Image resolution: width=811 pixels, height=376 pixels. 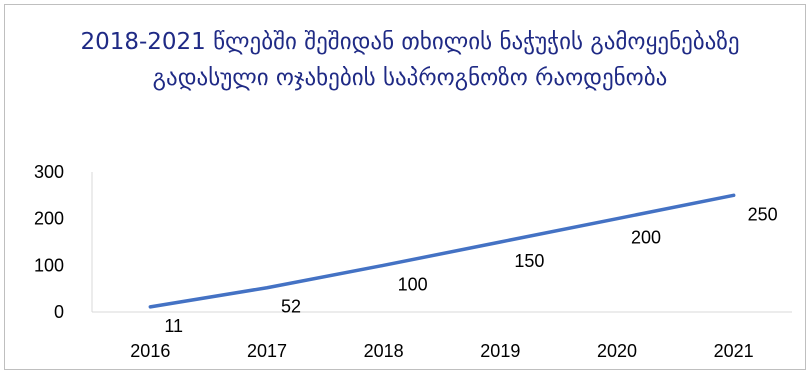 What do you see at coordinates (49, 219) in the screenshot?
I see `y-tick-label: 200` at bounding box center [49, 219].